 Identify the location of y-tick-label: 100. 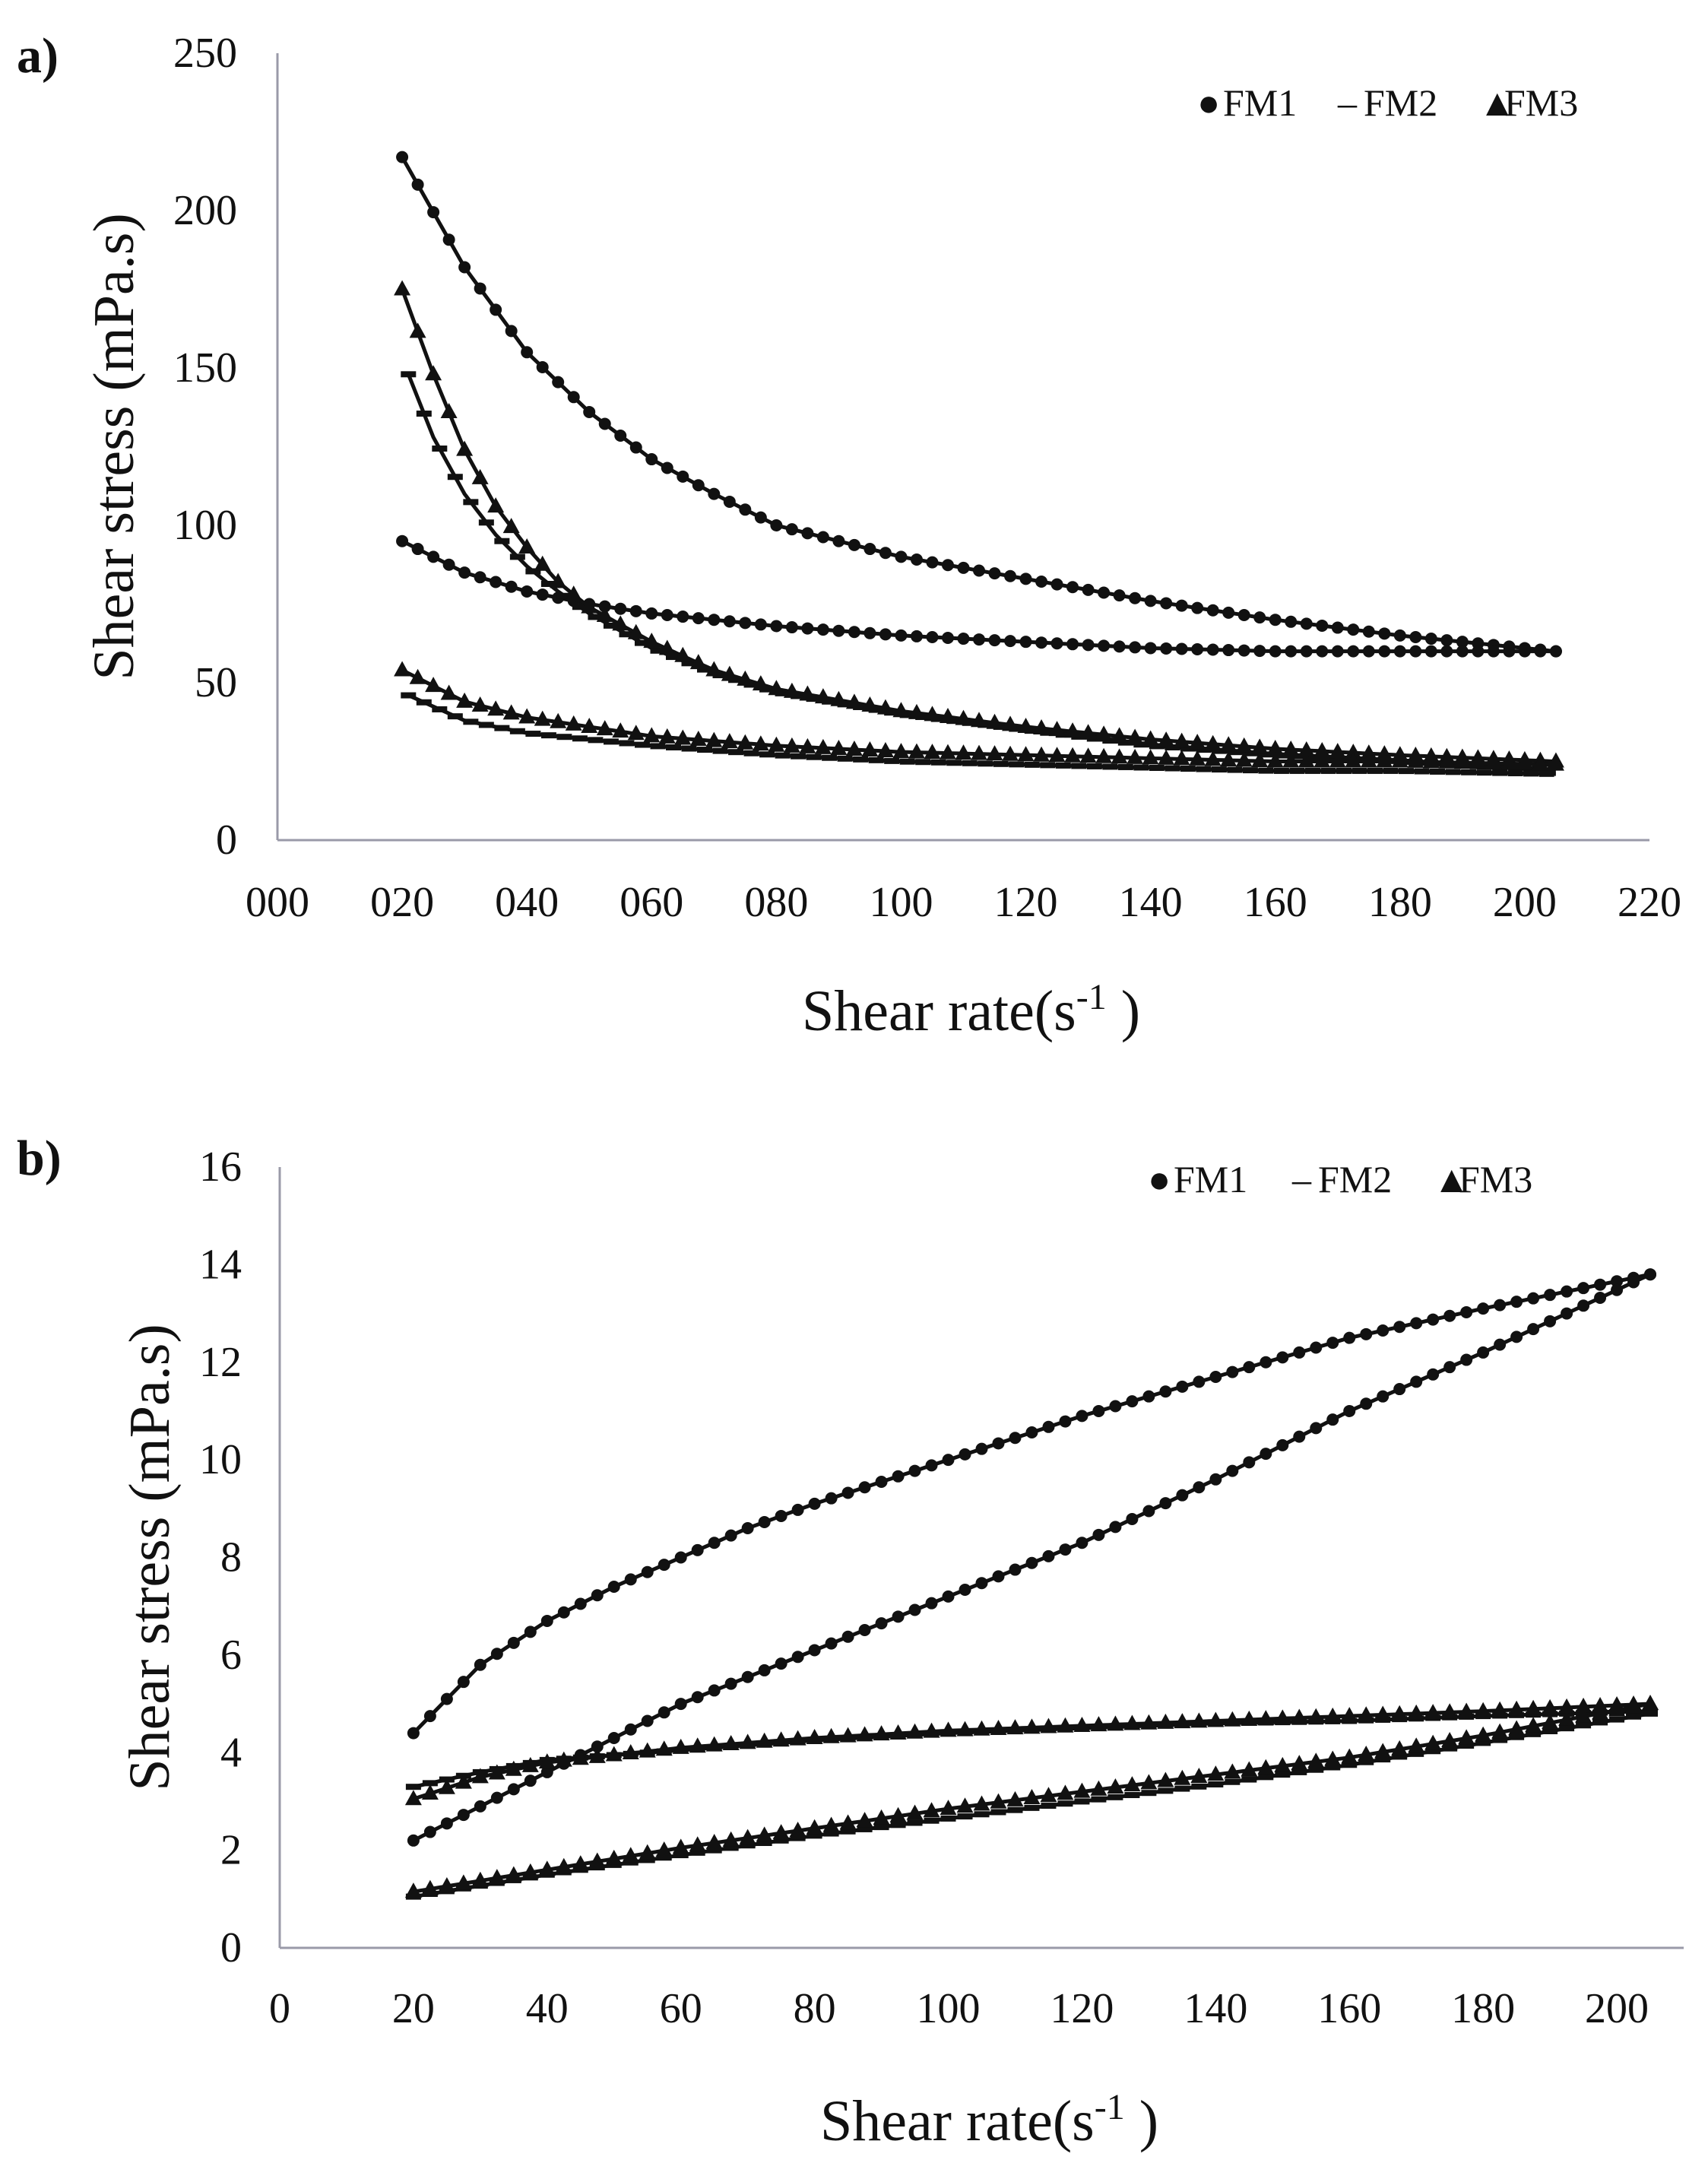
(205, 525).